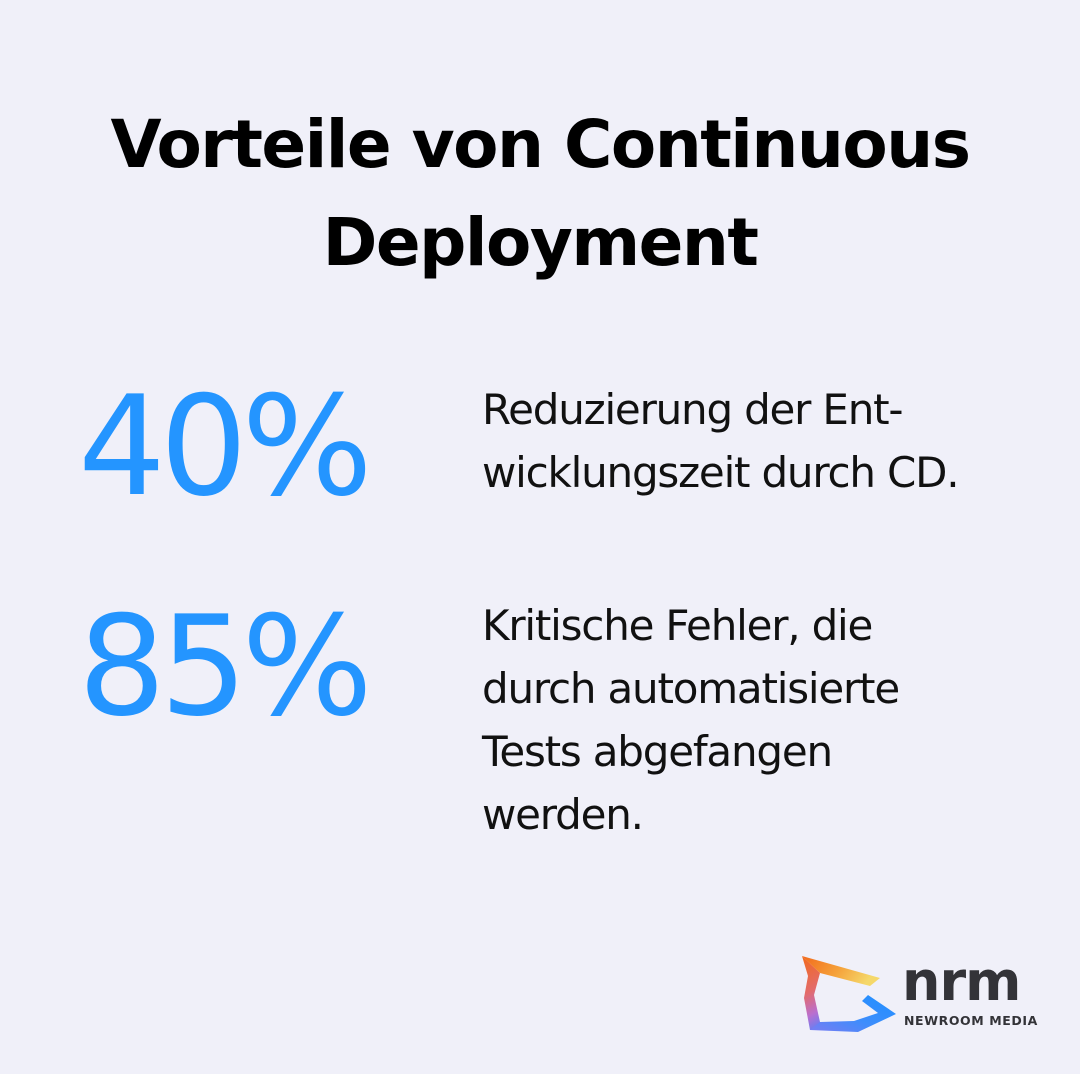 The width and height of the screenshot is (1080, 1074). Describe the element at coordinates (849, 994) in the screenshot. I see `nrm-logo-mark-icon` at that location.